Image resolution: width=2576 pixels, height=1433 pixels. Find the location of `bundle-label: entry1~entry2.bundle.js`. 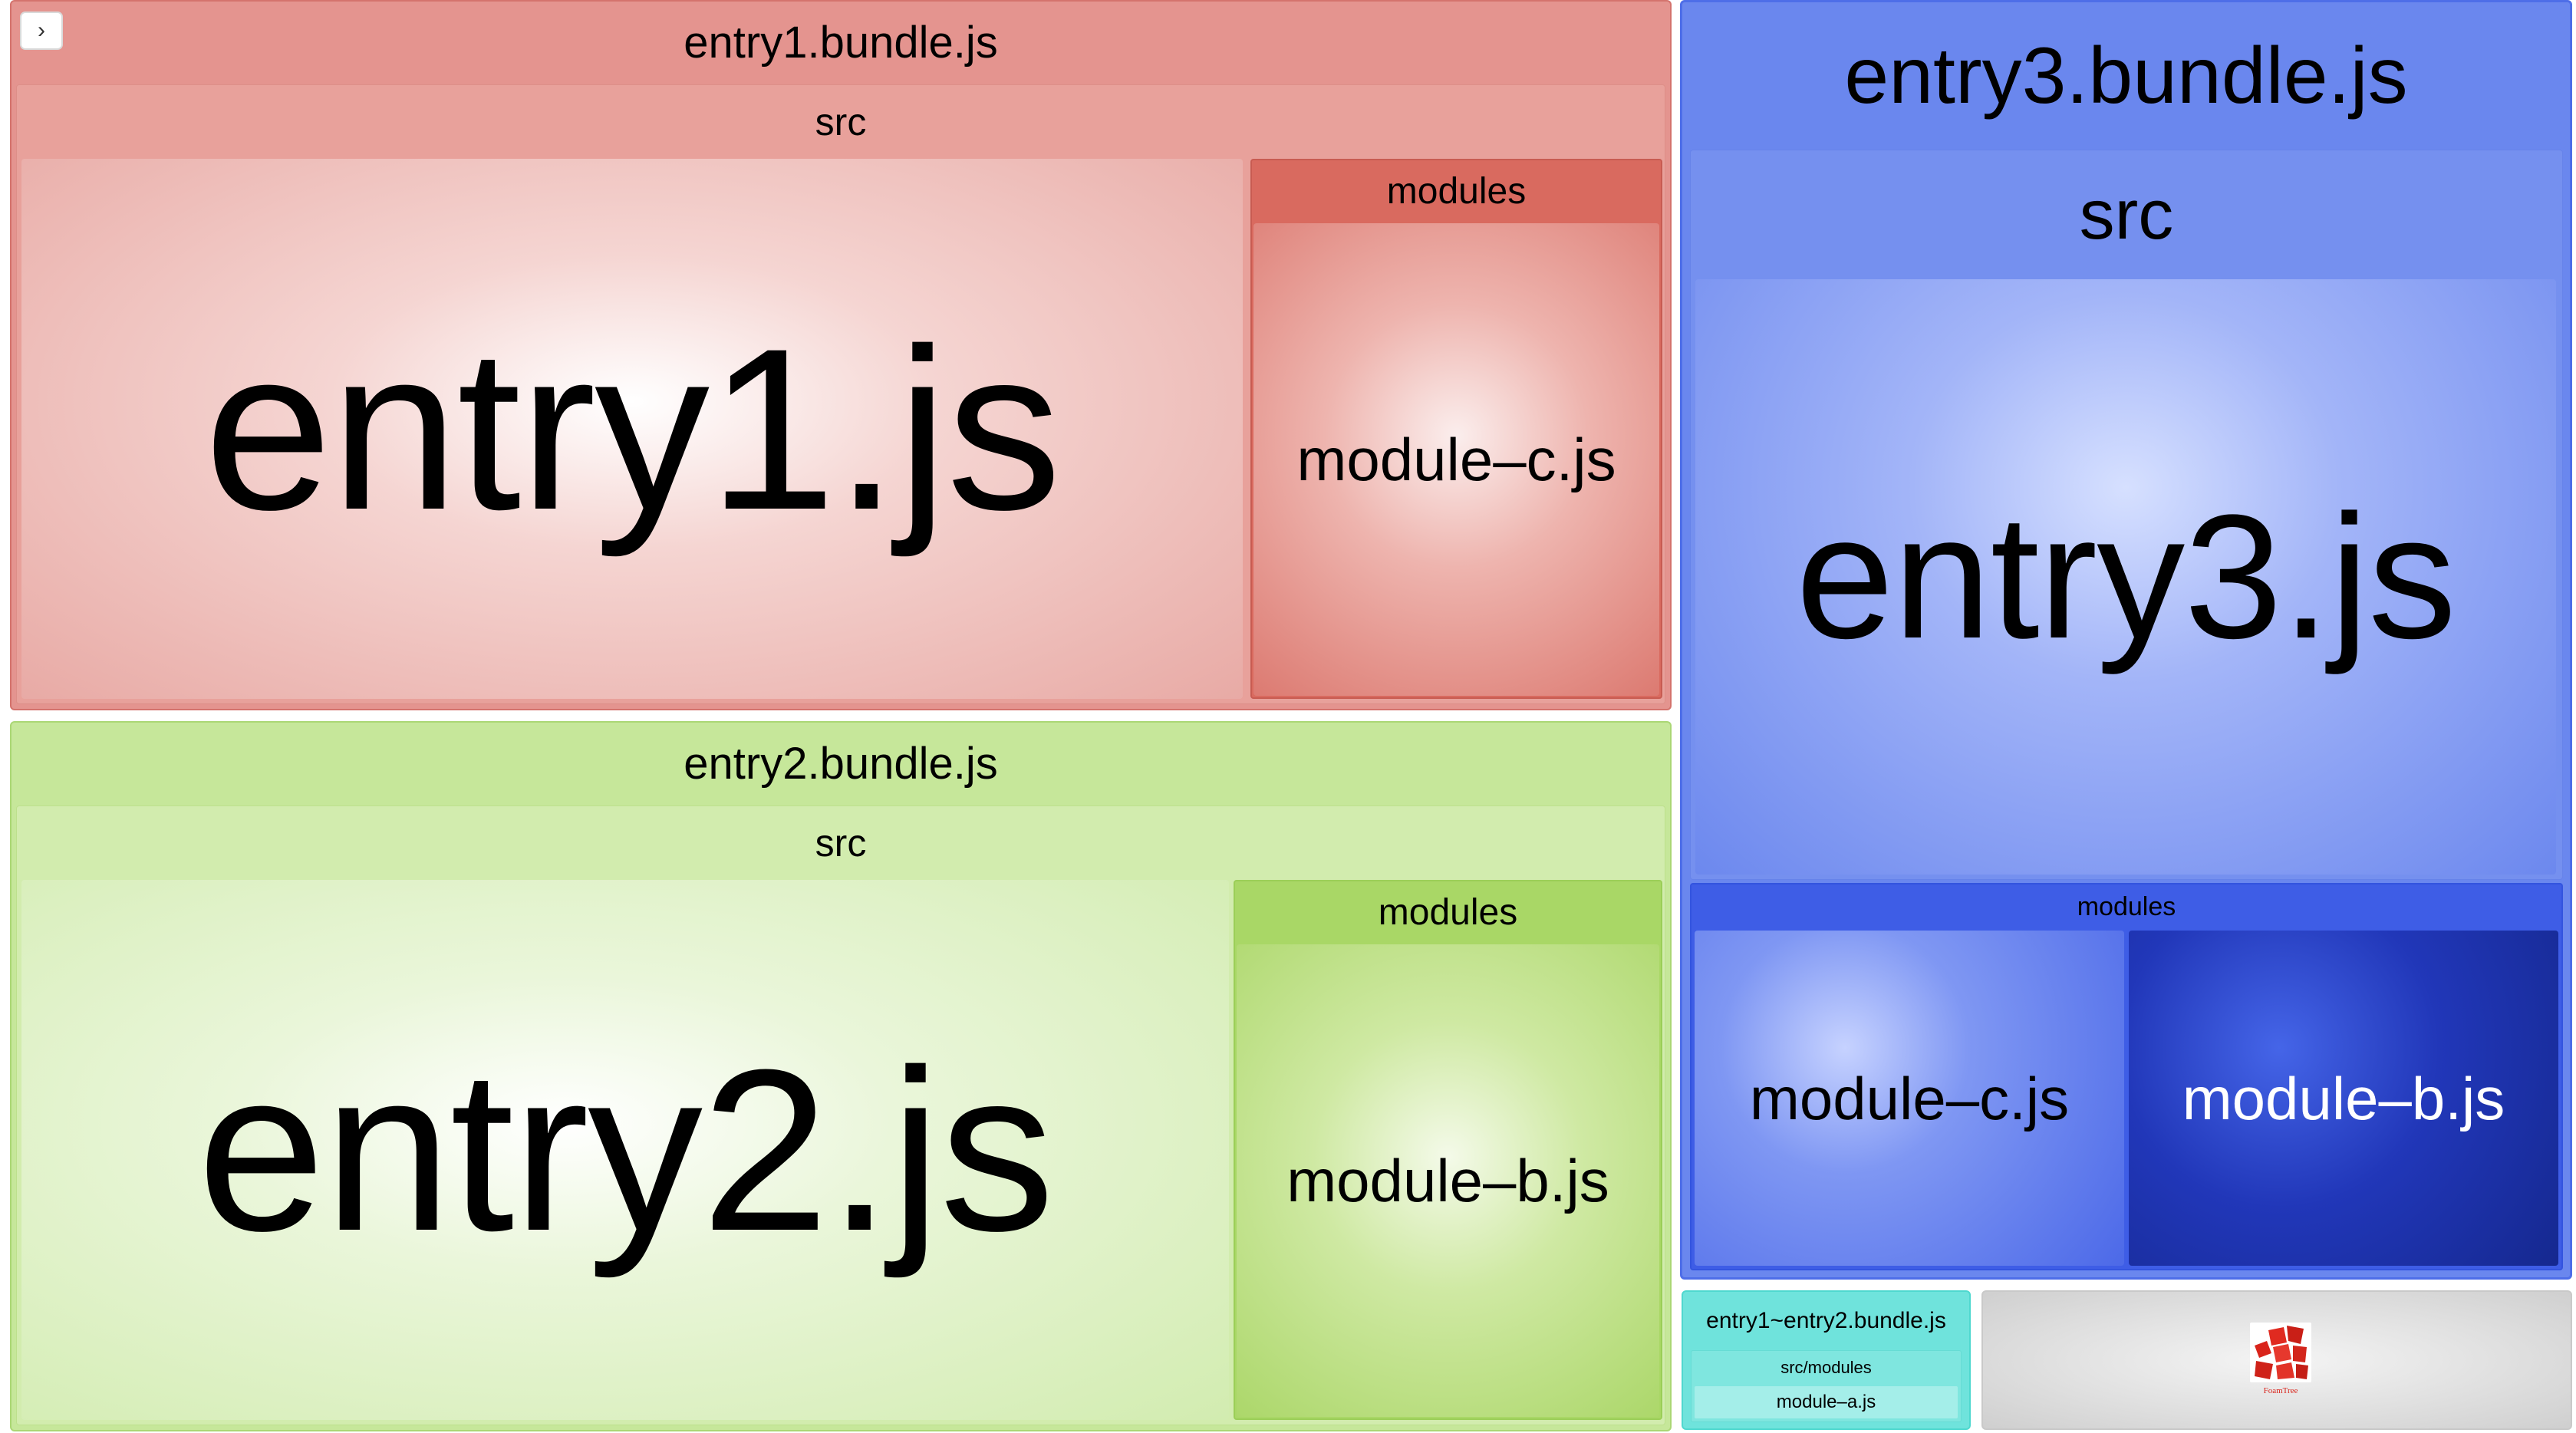

bundle-label: entry1~entry2.bundle.js is located at coordinates (1826, 1320).